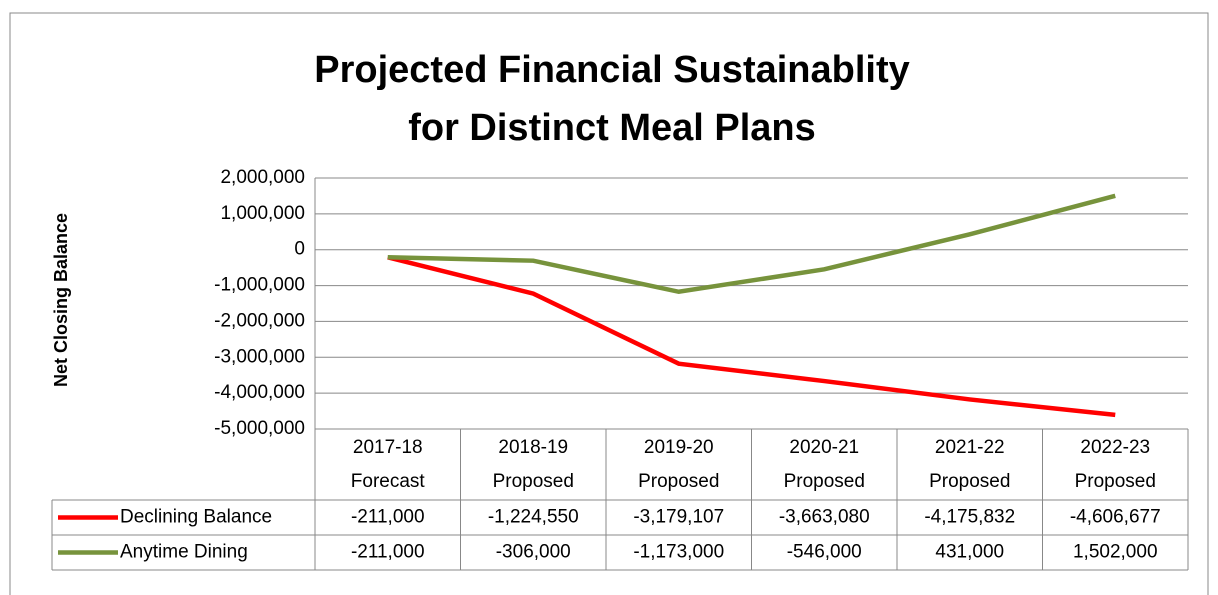 The height and width of the screenshot is (595, 1218). I want to click on y-tick-label: -5,000,000, so click(259, 428).